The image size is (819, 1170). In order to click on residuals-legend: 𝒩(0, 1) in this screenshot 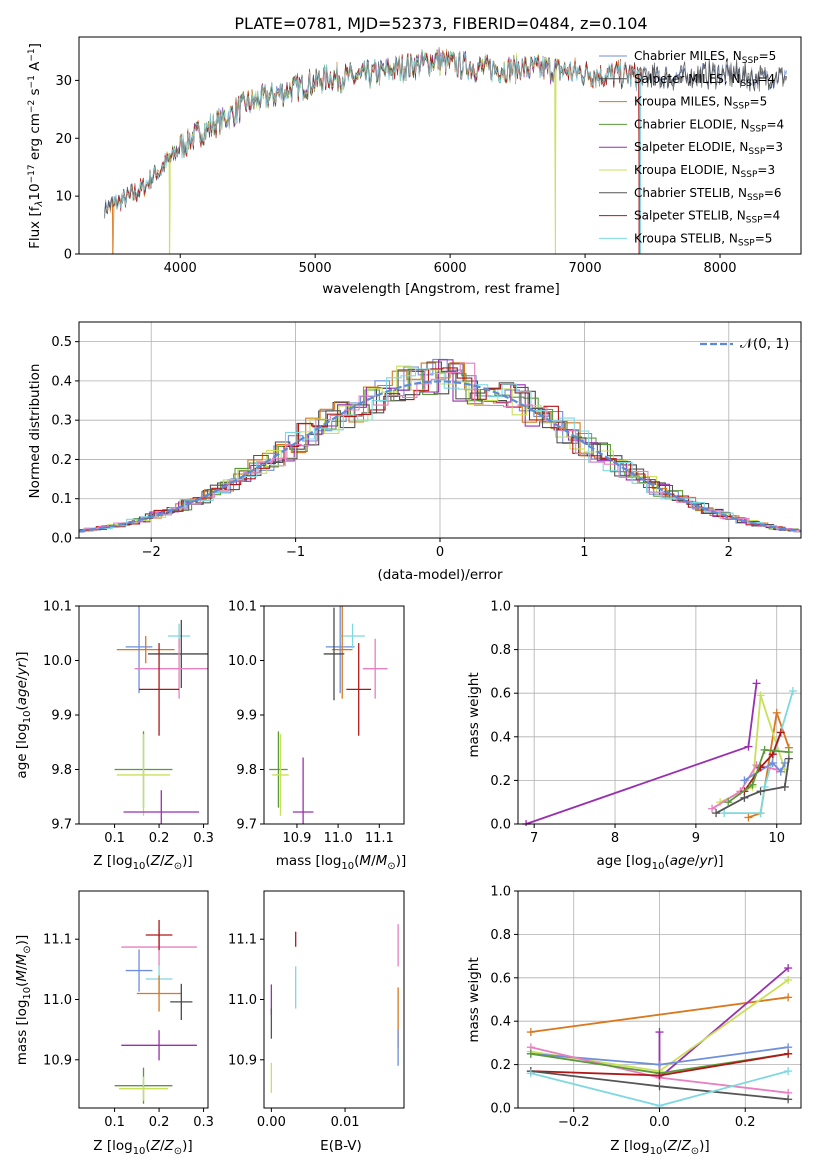, I will do `click(744, 344)`.